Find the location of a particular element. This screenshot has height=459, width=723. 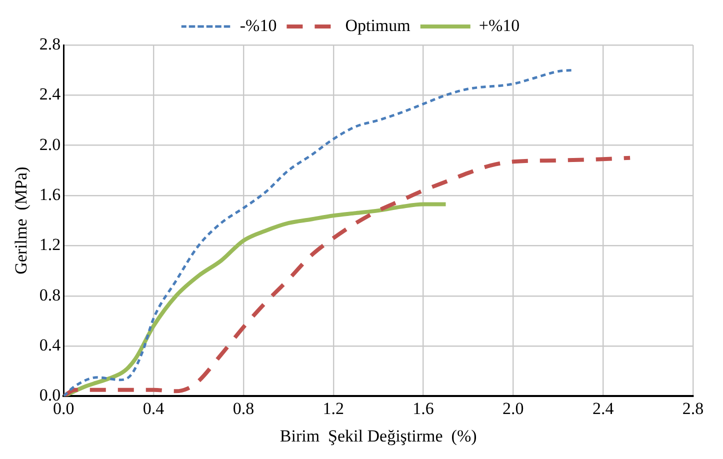

x-tick-label: 2.0 is located at coordinates (513, 408).